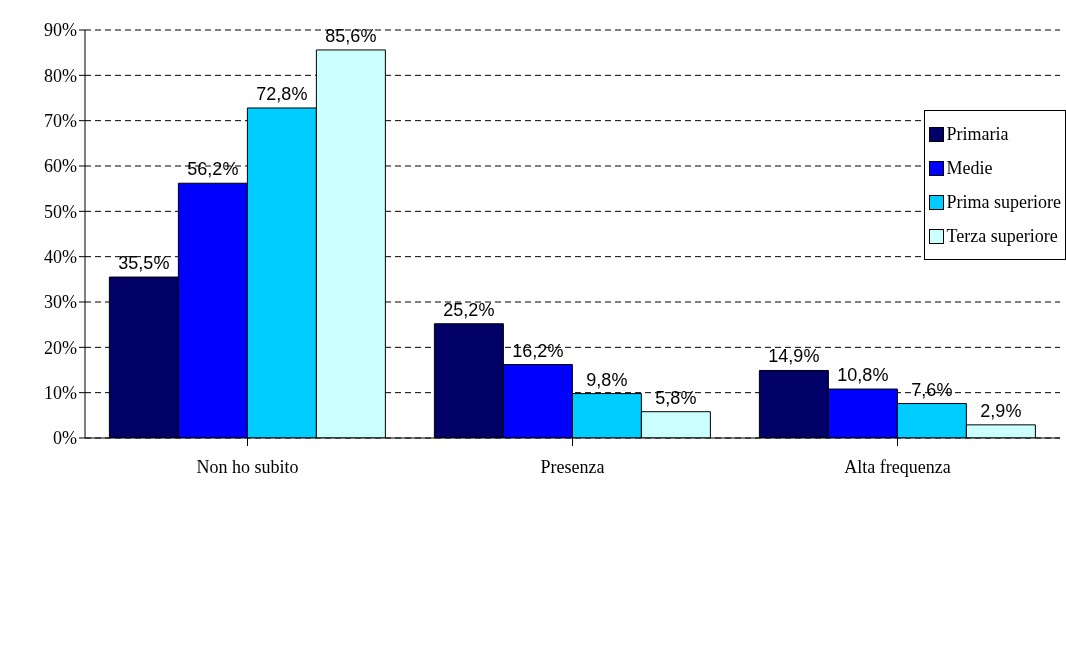  Describe the element at coordinates (469, 309) in the screenshot. I see `data-label: 25,2%` at that location.